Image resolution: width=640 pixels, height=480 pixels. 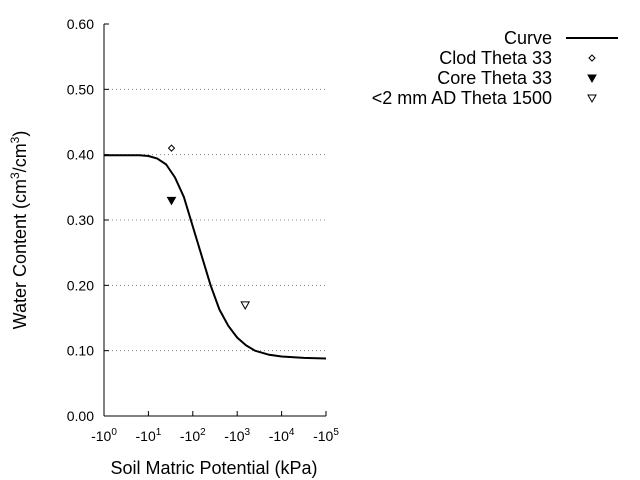 I want to click on y-tick-label: 0.00, so click(x=80, y=416).